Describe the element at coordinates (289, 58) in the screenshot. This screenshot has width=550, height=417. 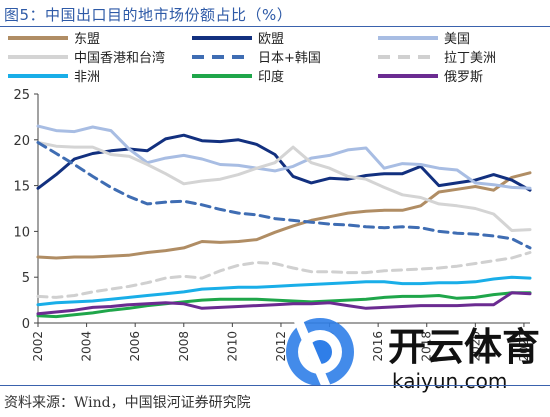
I see `legend-label-4: 日本+韩国` at that location.